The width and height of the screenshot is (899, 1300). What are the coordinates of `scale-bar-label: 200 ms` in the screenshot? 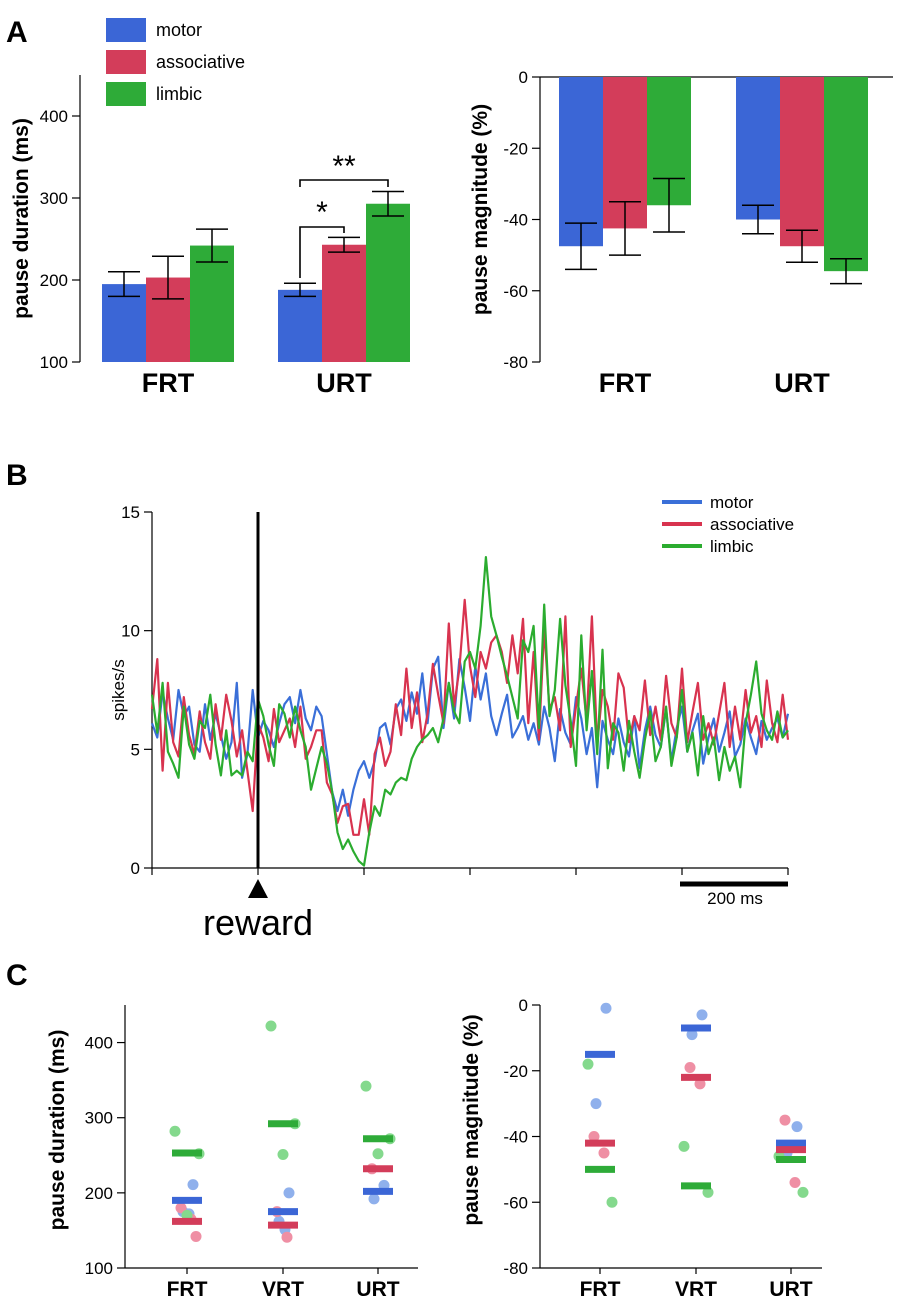 It's located at (735, 898).